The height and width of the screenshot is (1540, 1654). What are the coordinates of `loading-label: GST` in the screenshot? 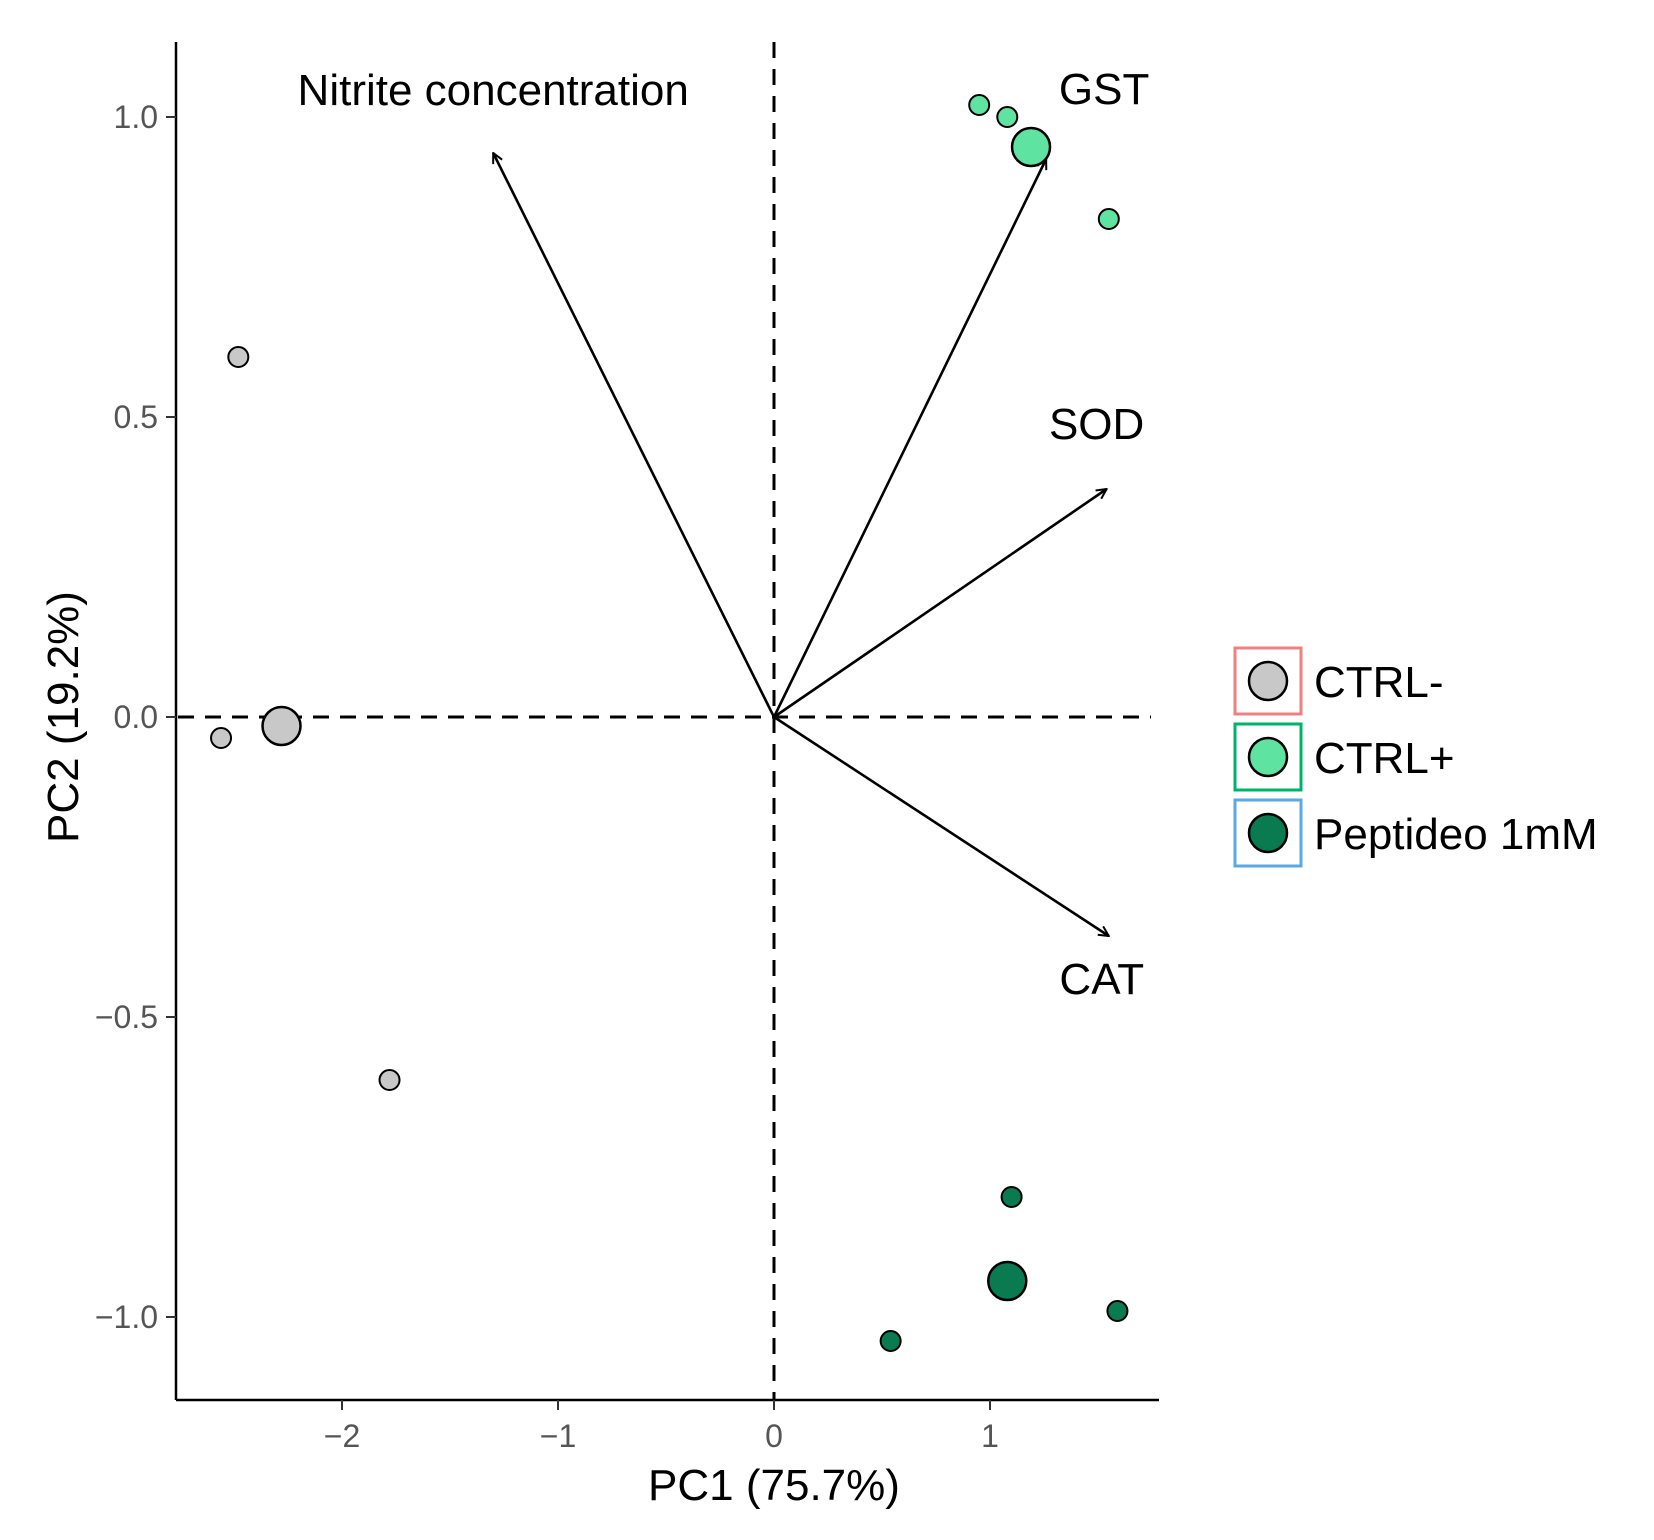 It's located at (1104, 89).